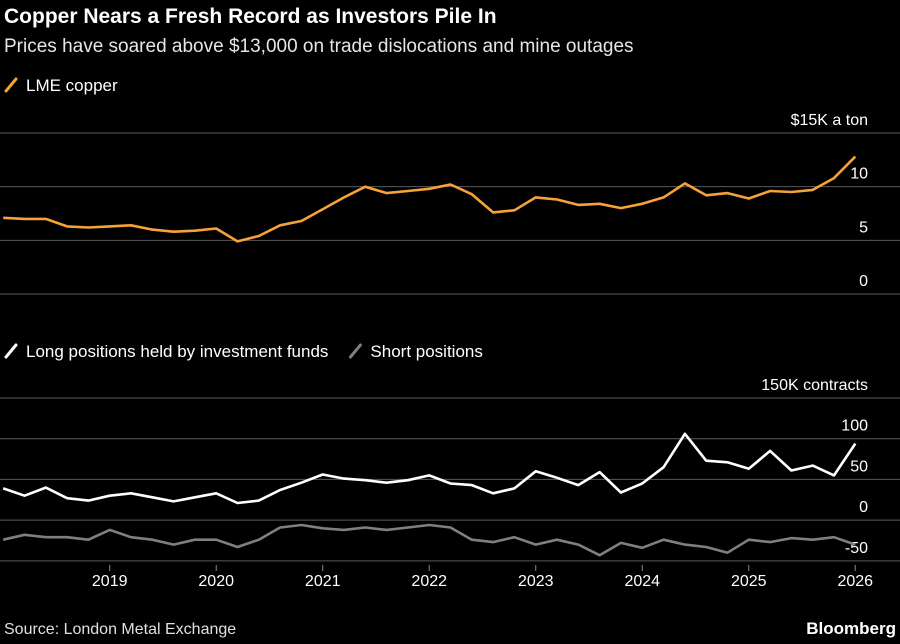  What do you see at coordinates (859, 466) in the screenshot?
I see `y-tick-label: 50` at bounding box center [859, 466].